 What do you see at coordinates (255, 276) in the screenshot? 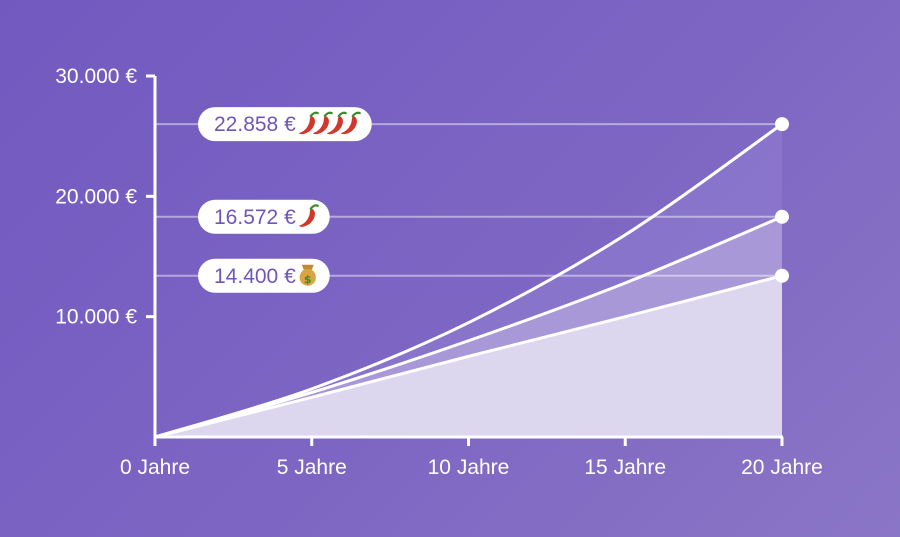
I see `value-pill-label: 14.400 €` at bounding box center [255, 276].